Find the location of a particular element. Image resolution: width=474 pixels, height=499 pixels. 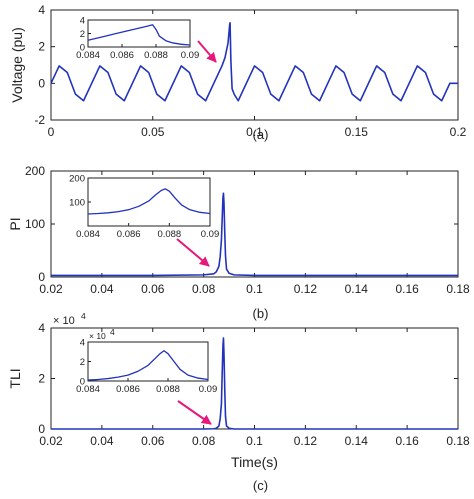

x-tick-label: 0.05 is located at coordinates (153, 132).